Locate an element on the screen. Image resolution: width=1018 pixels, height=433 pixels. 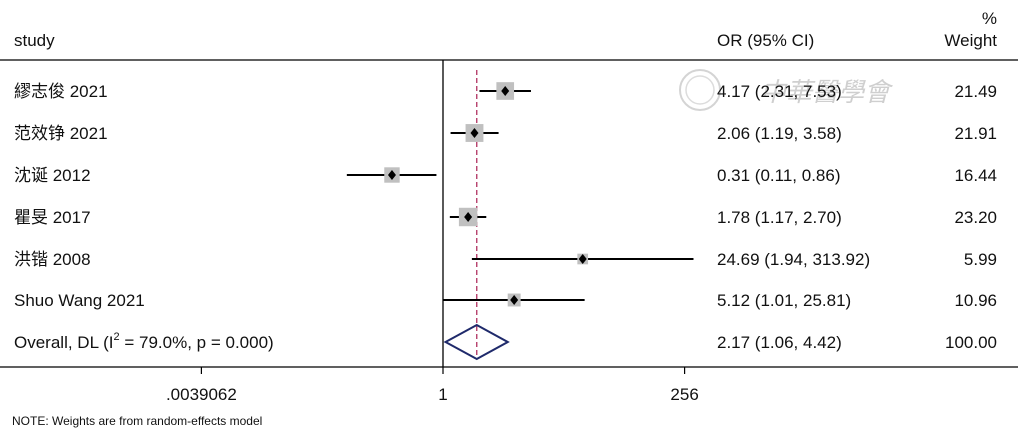
study-row: Shuo Wang 2021 5.12 (1.01, 25.81) 10.96 is located at coordinates (505, 300).